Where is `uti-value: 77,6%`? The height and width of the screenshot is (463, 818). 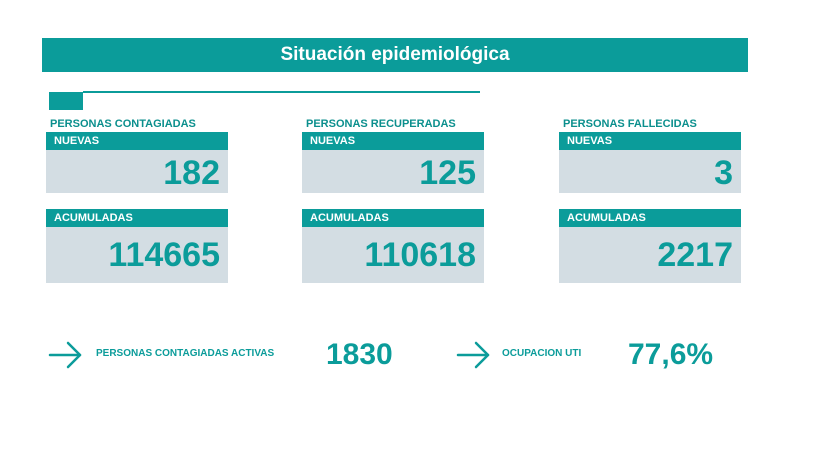 uti-value: 77,6% is located at coordinates (671, 354).